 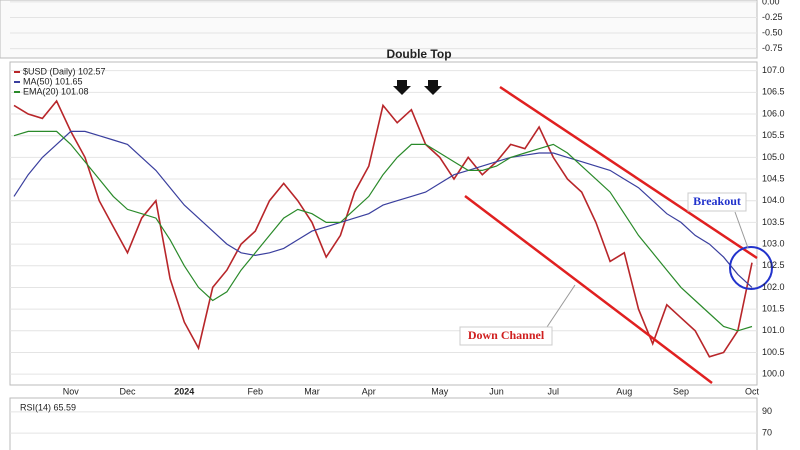 What do you see at coordinates (773, 135) in the screenshot?
I see `y-tick-label: 105.5` at bounding box center [773, 135].